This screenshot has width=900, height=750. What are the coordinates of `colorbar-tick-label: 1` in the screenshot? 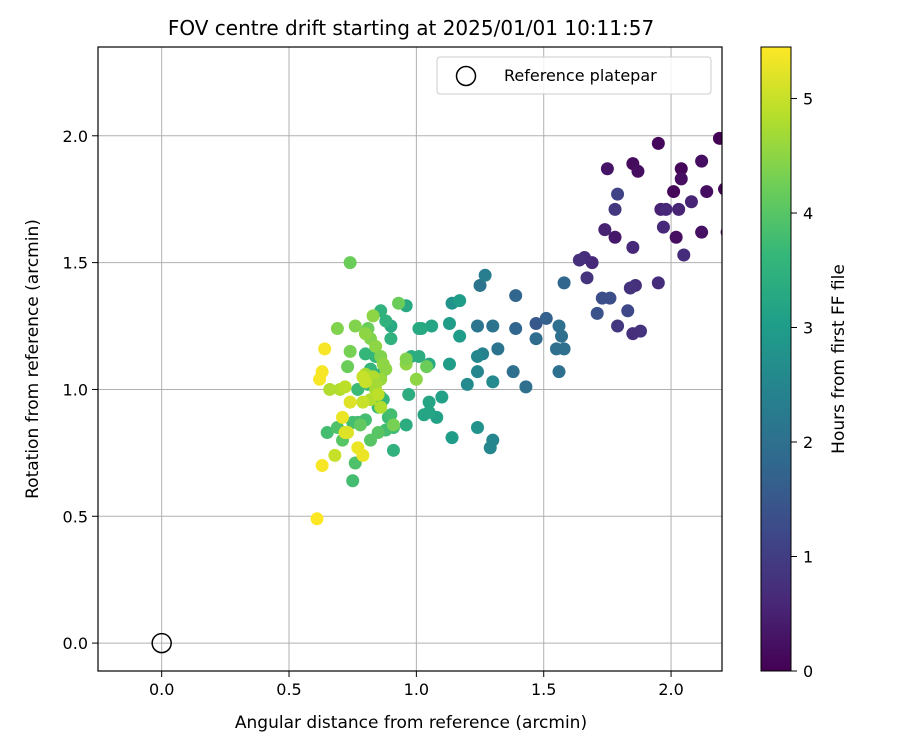 It's located at (808, 557).